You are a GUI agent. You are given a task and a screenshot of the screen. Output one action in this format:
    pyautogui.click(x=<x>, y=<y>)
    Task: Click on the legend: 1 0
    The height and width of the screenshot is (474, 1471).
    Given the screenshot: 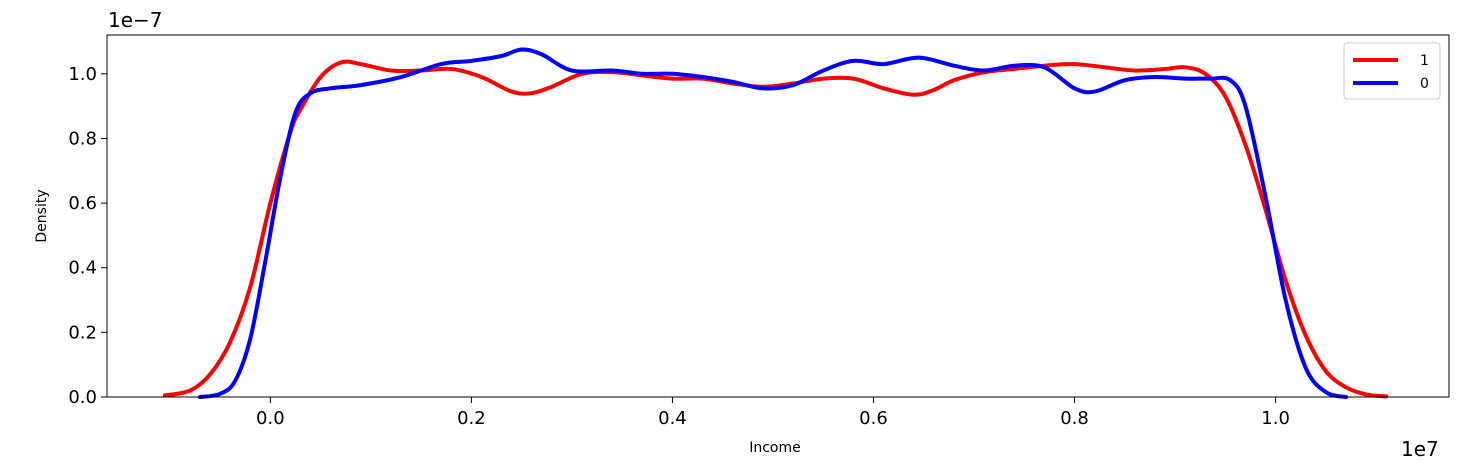 What is the action you would take?
    pyautogui.click(x=1392, y=71)
    